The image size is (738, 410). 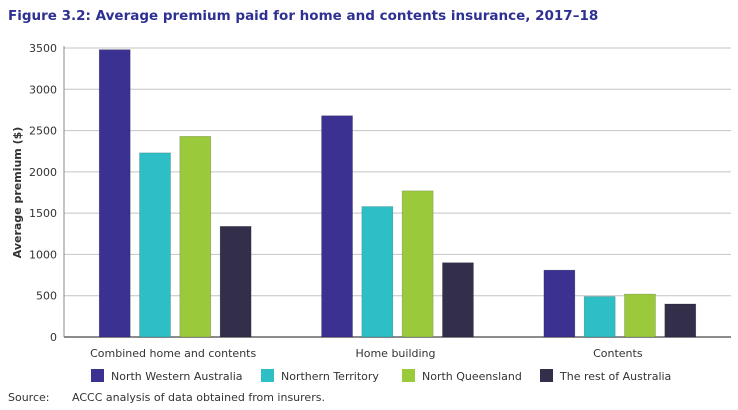 What do you see at coordinates (43, 213) in the screenshot?
I see `y-tick-label: 1500` at bounding box center [43, 213].